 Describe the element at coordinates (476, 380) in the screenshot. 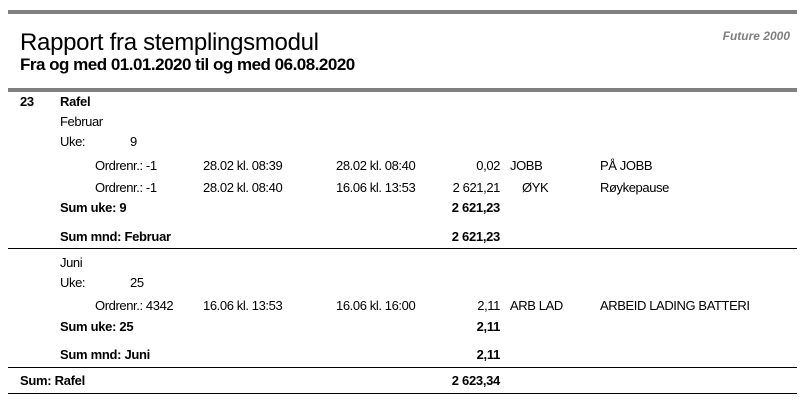

I see `total-value: 2 623,34` at that location.